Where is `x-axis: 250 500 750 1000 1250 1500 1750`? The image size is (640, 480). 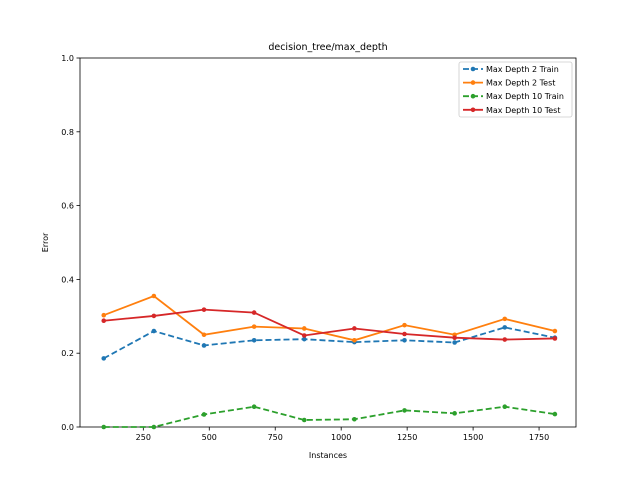 x-axis: 250 500 750 1000 1250 1500 1750 is located at coordinates (342, 434).